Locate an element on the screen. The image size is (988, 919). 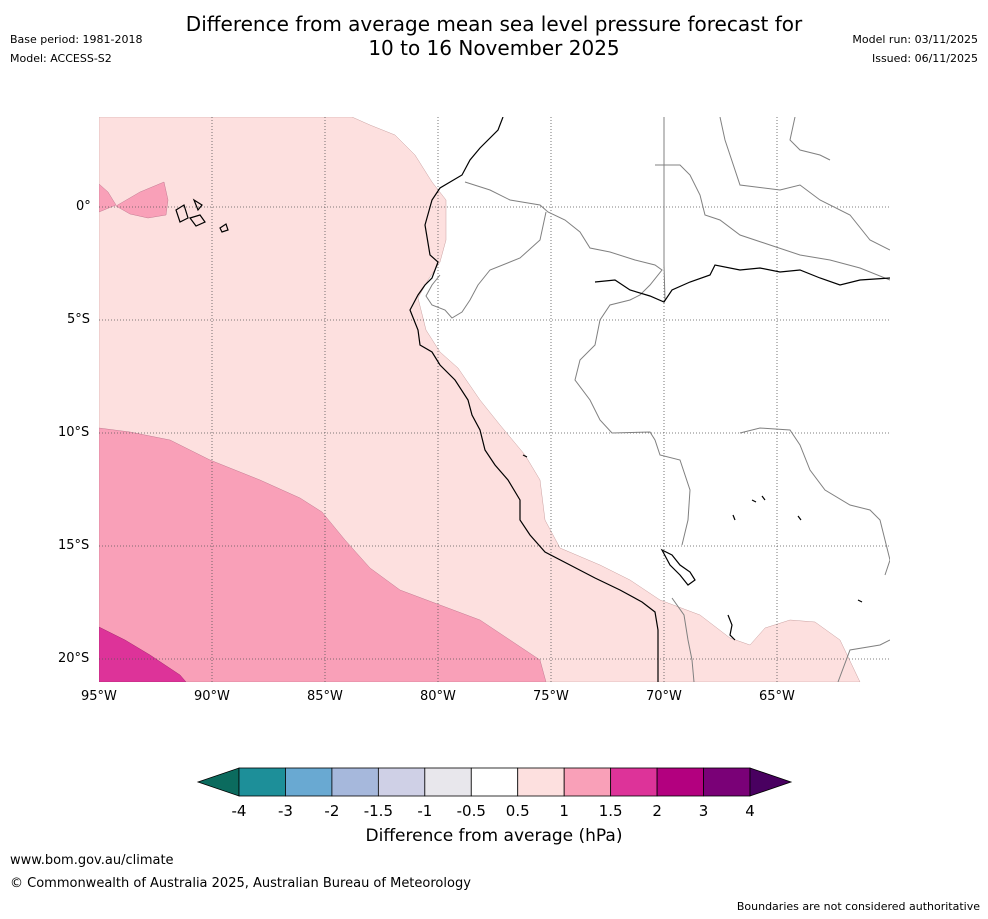
lon-label-75w: 75°W is located at coordinates (551, 696).